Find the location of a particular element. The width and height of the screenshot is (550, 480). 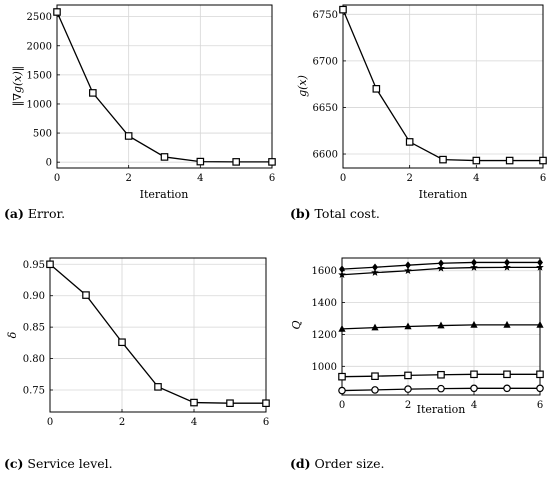

y-tick-label: 1400 is located at coordinates (324, 303).